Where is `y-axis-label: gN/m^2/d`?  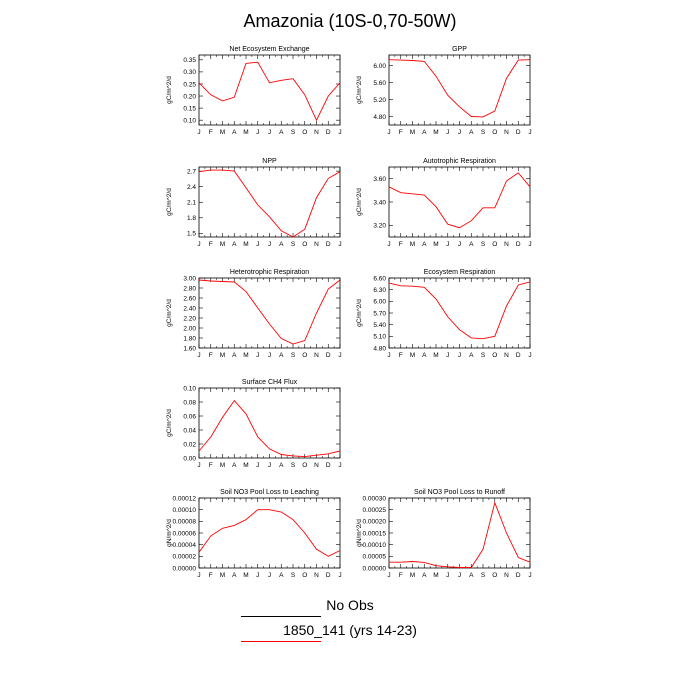 y-axis-label: gN/m^2/d is located at coordinates (169, 533).